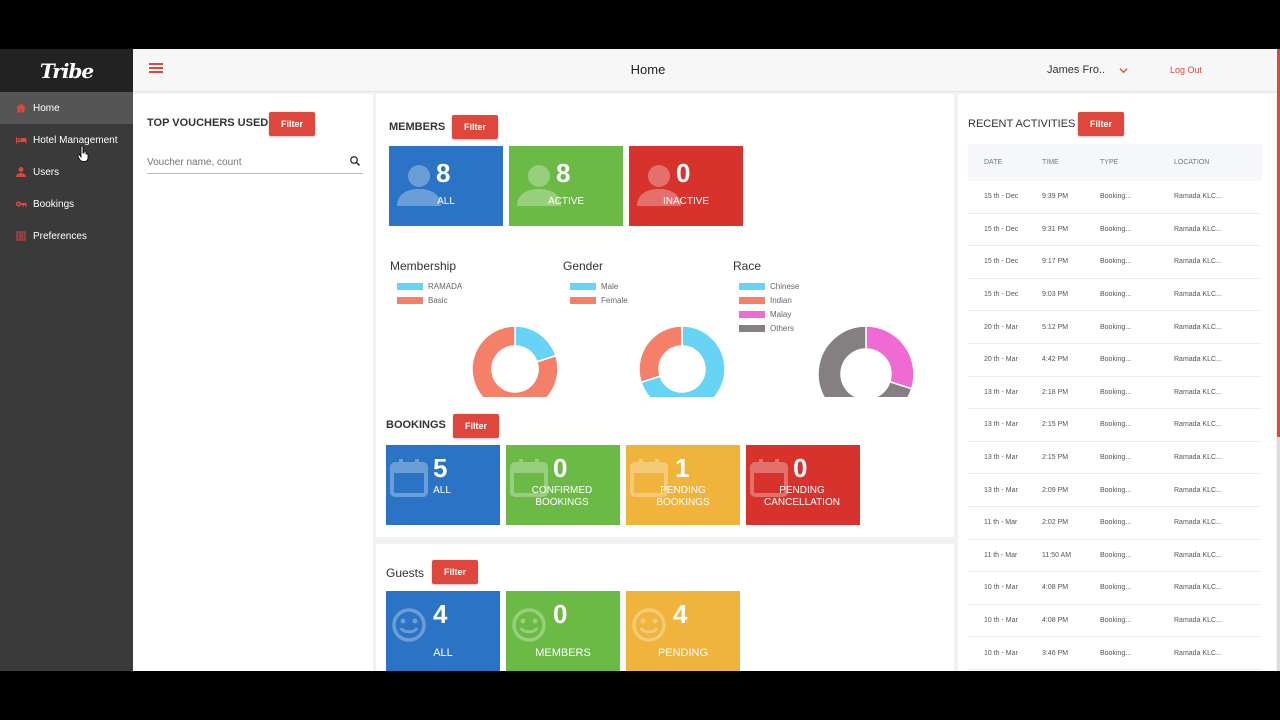 This screenshot has width=1280, height=720. What do you see at coordinates (539, 185) in the screenshot?
I see `user-icon` at bounding box center [539, 185].